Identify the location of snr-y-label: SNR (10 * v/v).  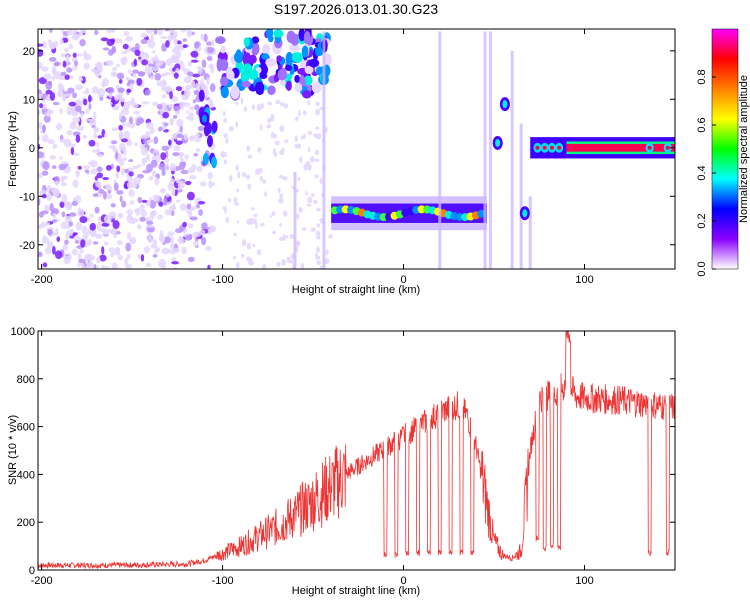
(13, 450).